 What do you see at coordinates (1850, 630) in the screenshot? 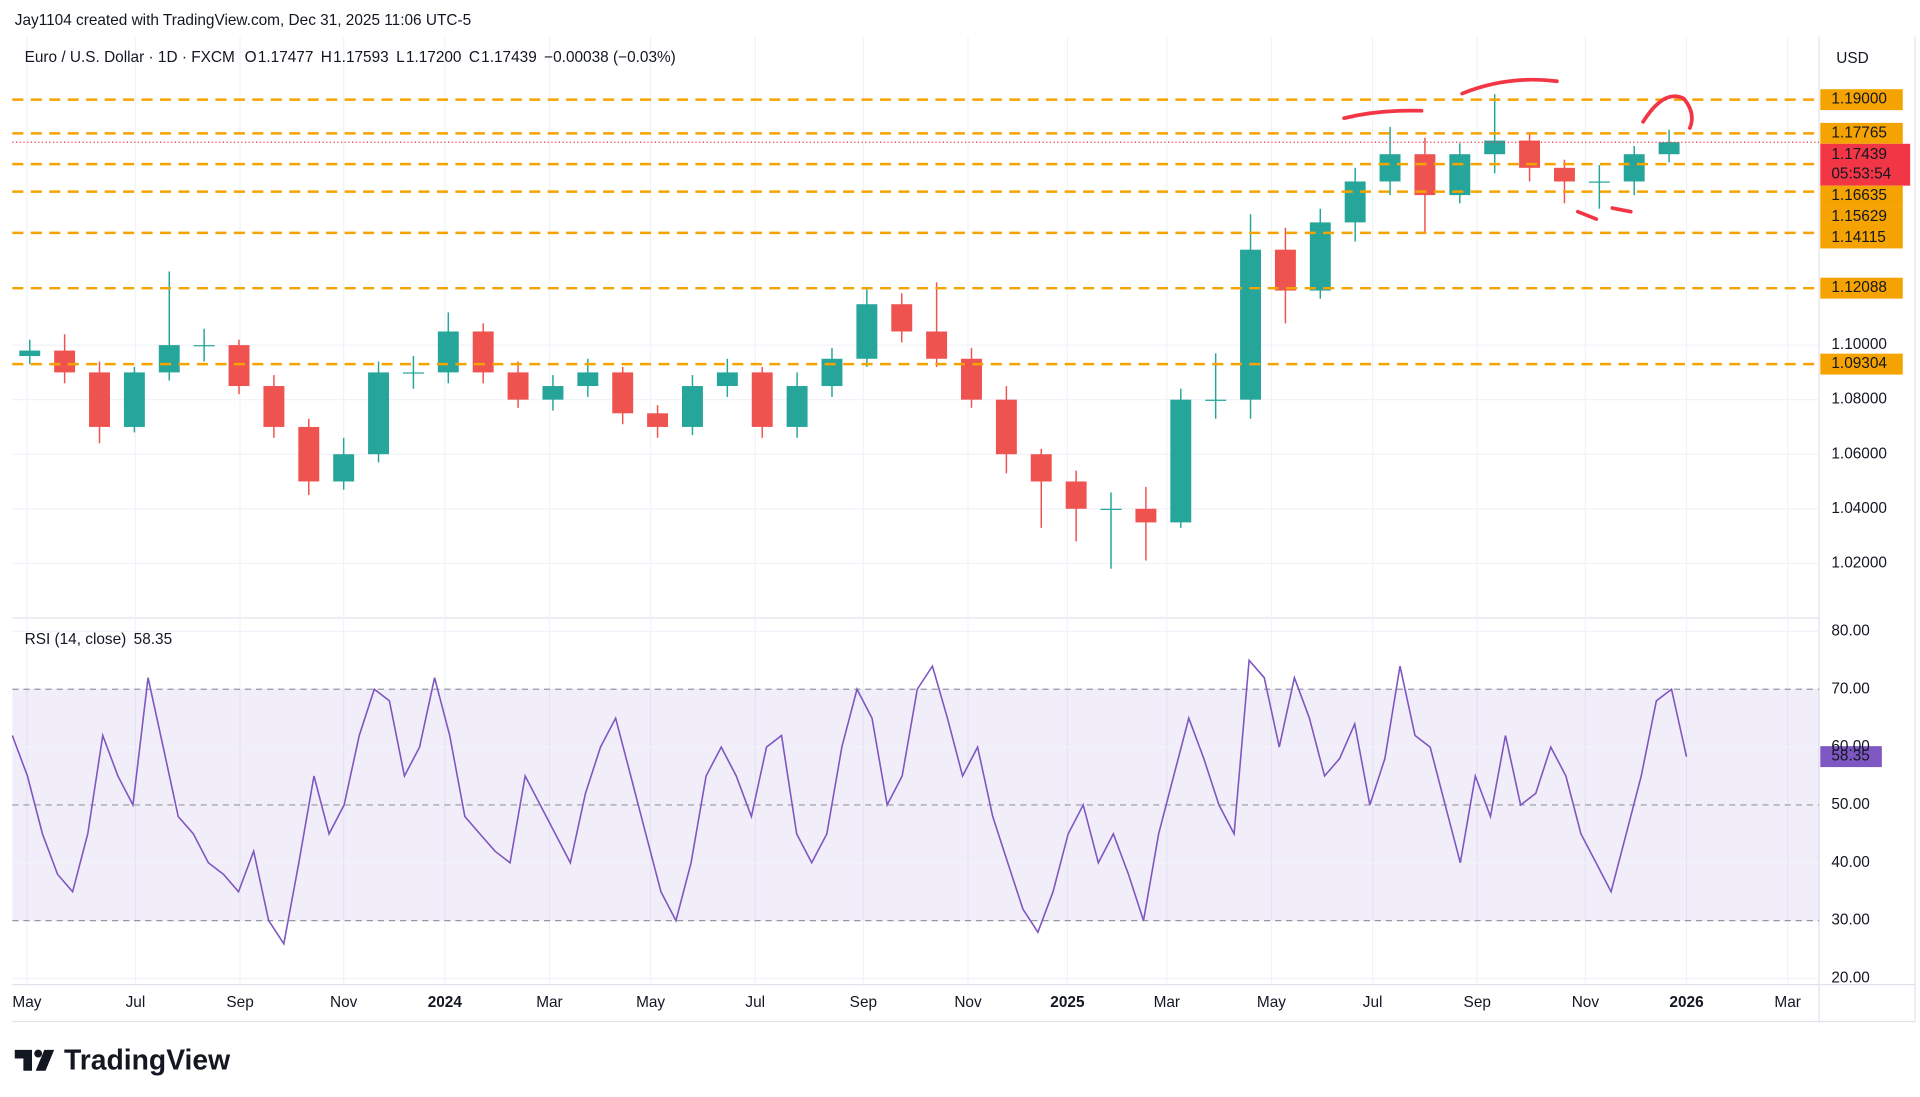
I see `y-tick-label: 80.00` at bounding box center [1850, 630].